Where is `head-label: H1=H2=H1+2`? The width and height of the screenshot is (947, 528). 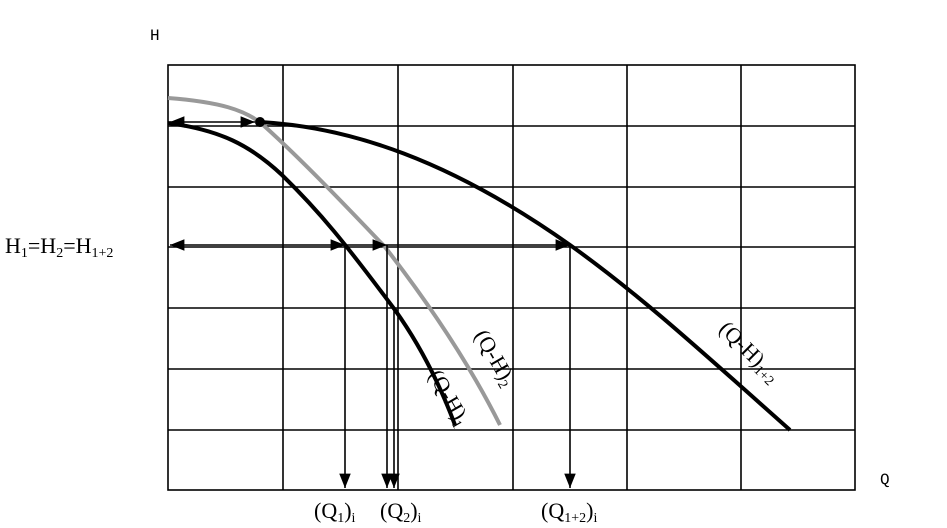 head-label: H1=H2=H1+2 is located at coordinates (59, 247).